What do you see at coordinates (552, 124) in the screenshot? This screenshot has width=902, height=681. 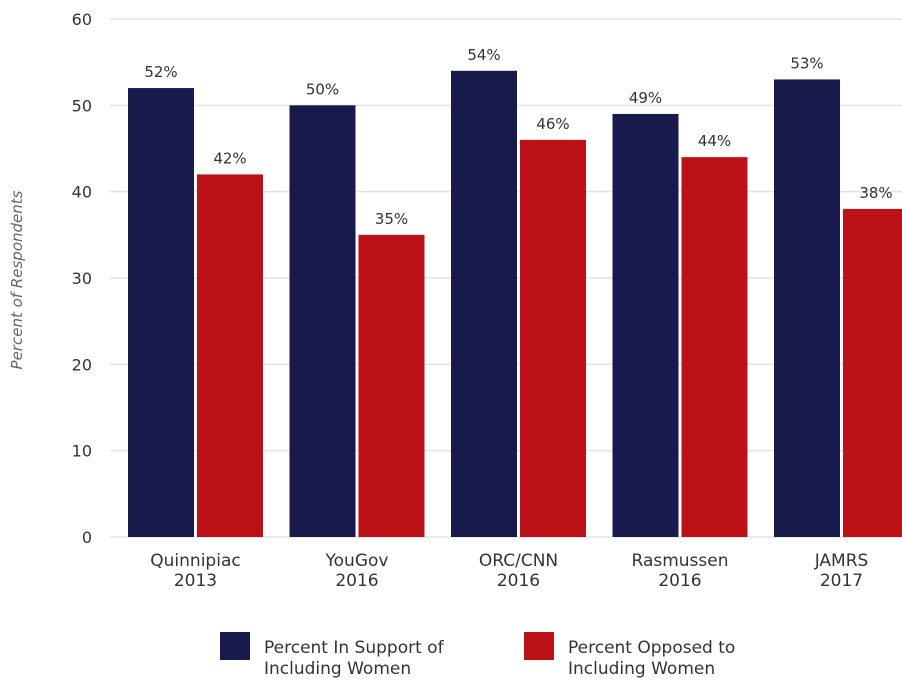 I see `data-label-series2-3: 46%` at bounding box center [552, 124].